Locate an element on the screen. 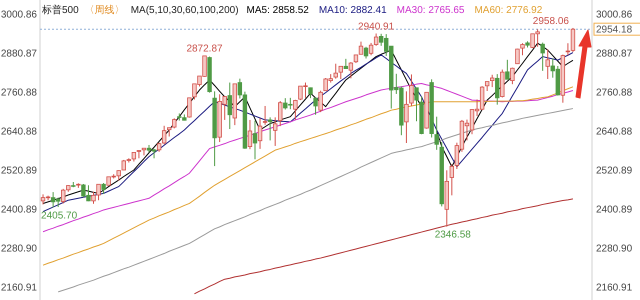 The width and height of the screenshot is (640, 300). annotation: 2958.06 is located at coordinates (550, 21).